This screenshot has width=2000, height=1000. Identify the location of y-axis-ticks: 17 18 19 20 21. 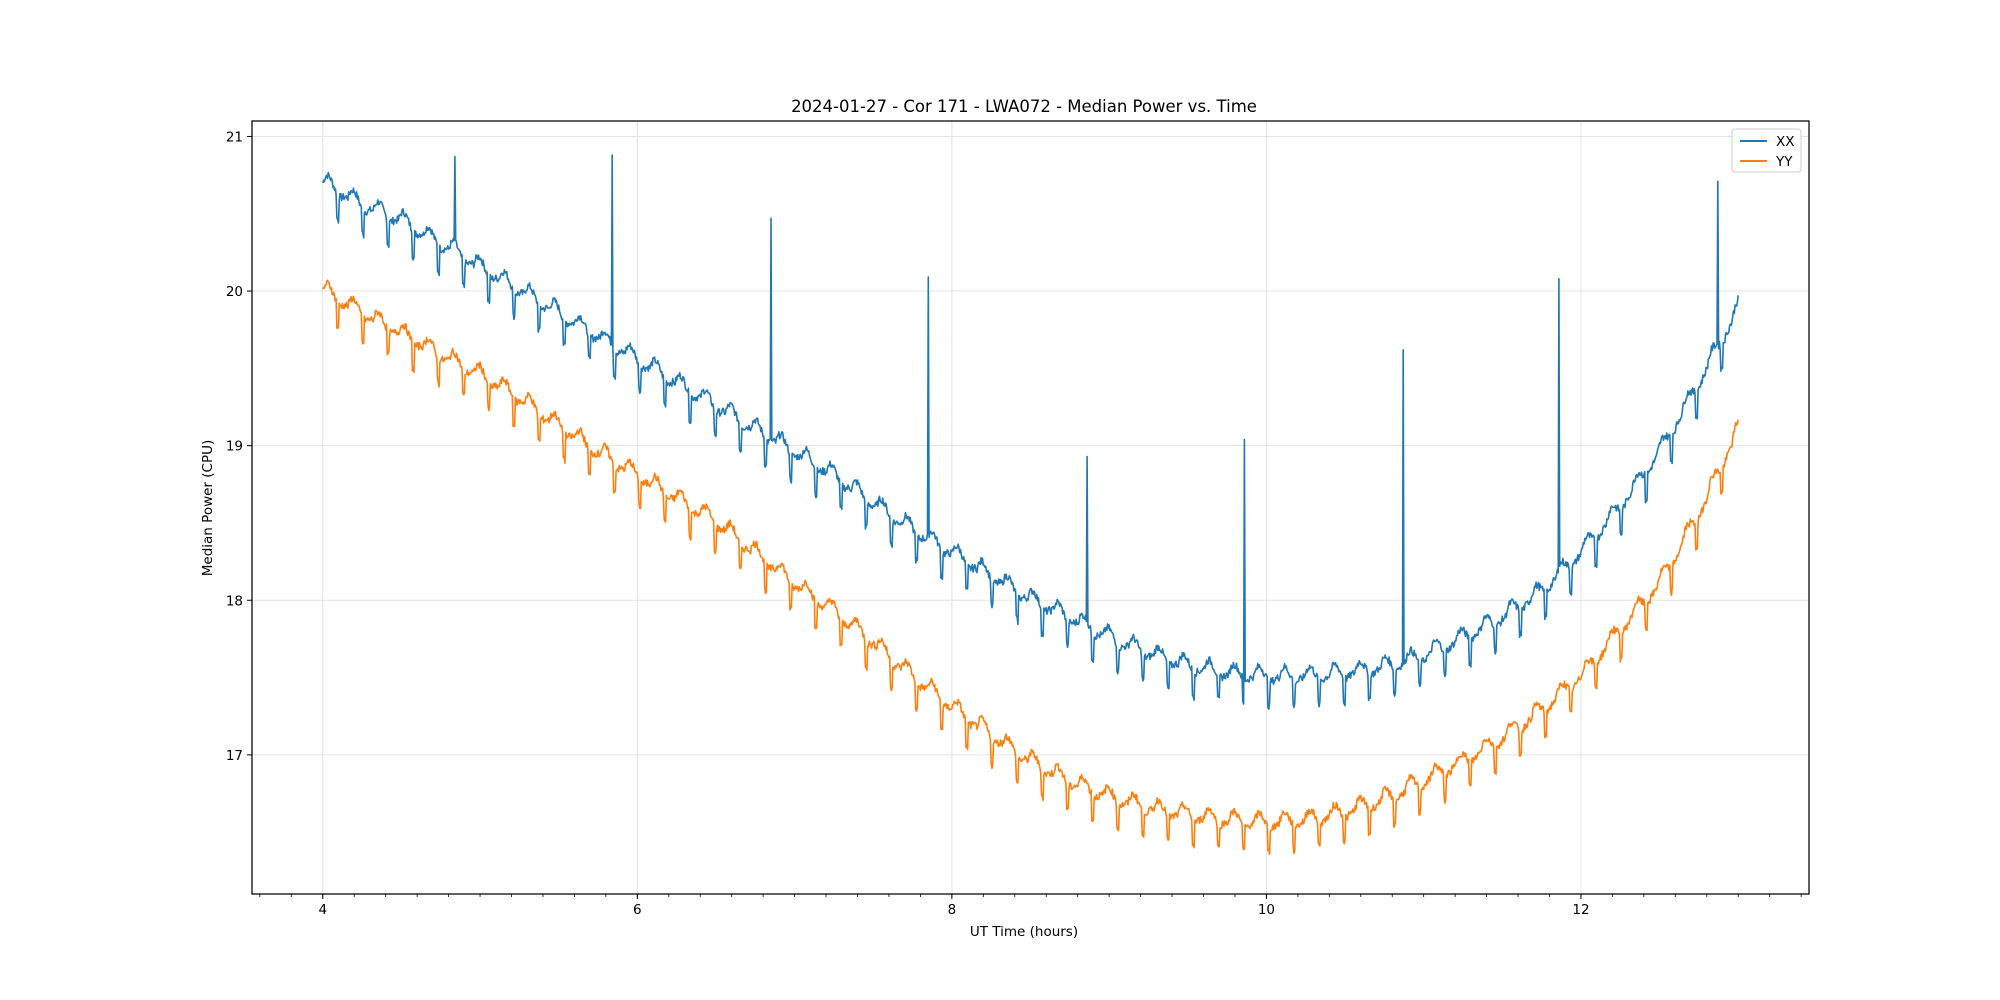
(239, 446).